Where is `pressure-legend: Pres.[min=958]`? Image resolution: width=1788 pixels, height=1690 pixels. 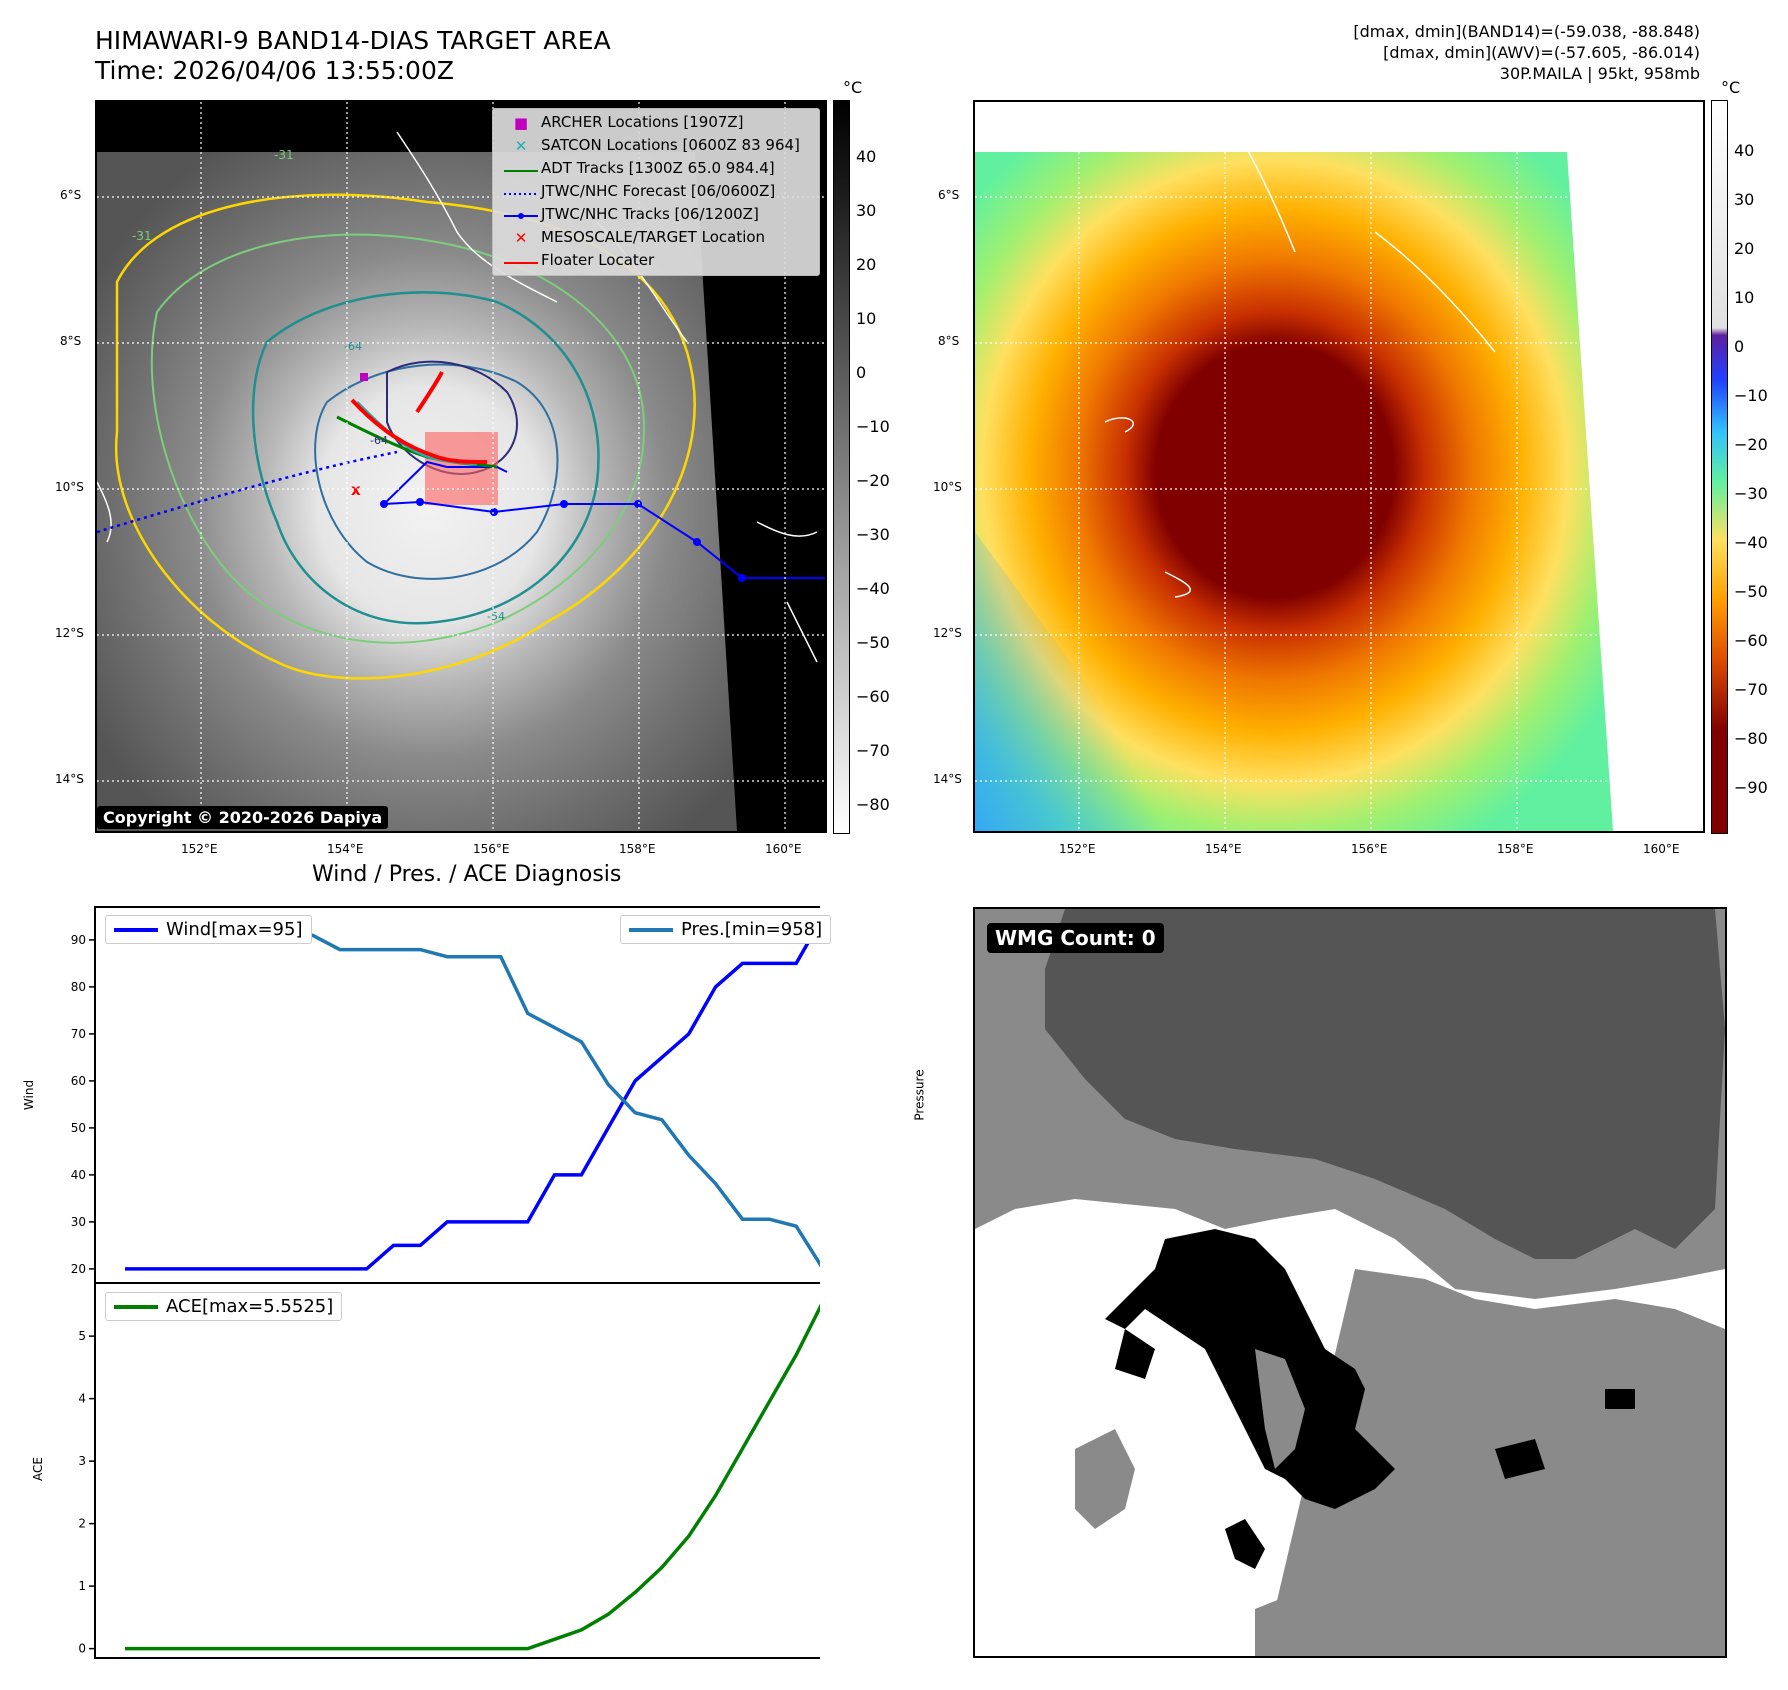
pressure-legend: Pres.[min=958] is located at coordinates (726, 929).